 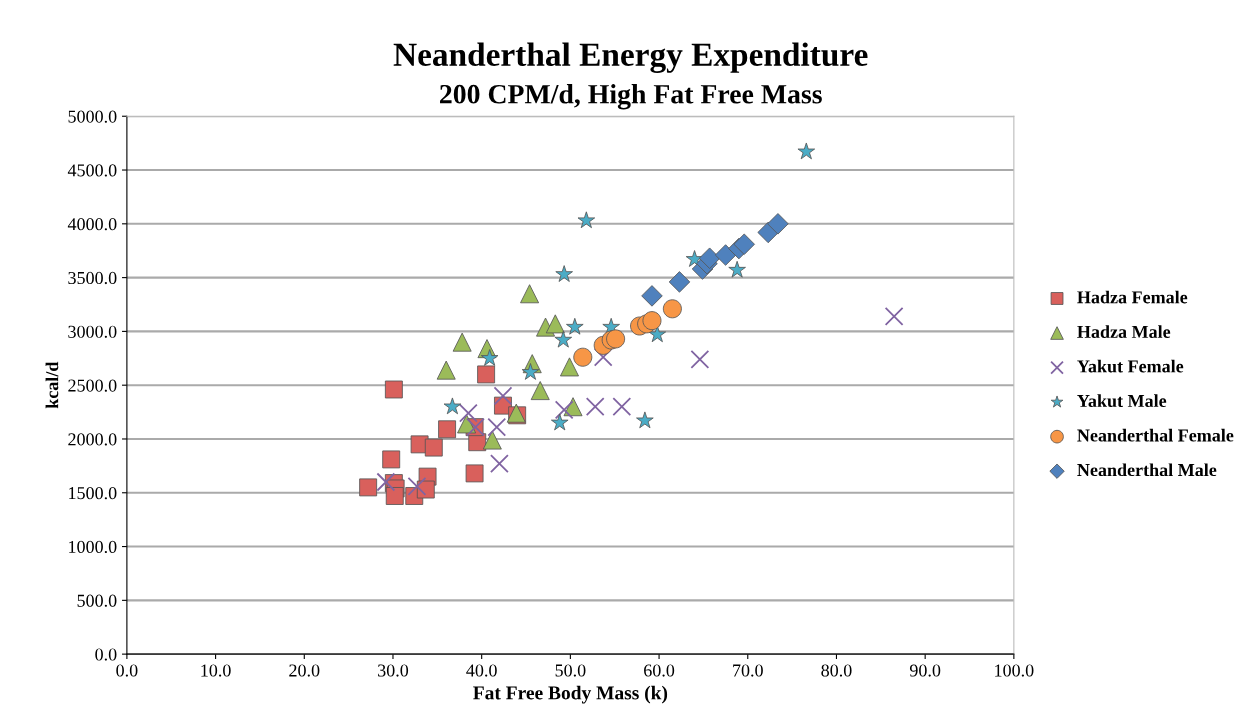 I want to click on y-tick-label: 500.0, so click(x=97, y=600).